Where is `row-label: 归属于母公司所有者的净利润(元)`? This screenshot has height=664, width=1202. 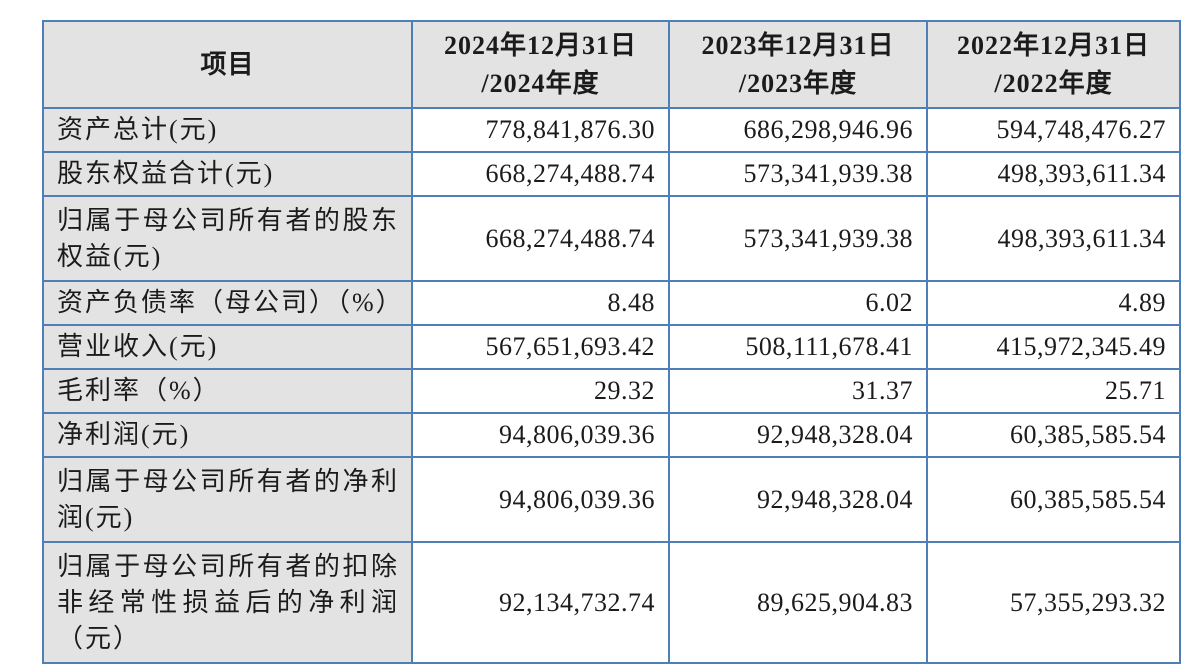 row-label: 归属于母公司所有者的净利润(元) is located at coordinates (227, 499).